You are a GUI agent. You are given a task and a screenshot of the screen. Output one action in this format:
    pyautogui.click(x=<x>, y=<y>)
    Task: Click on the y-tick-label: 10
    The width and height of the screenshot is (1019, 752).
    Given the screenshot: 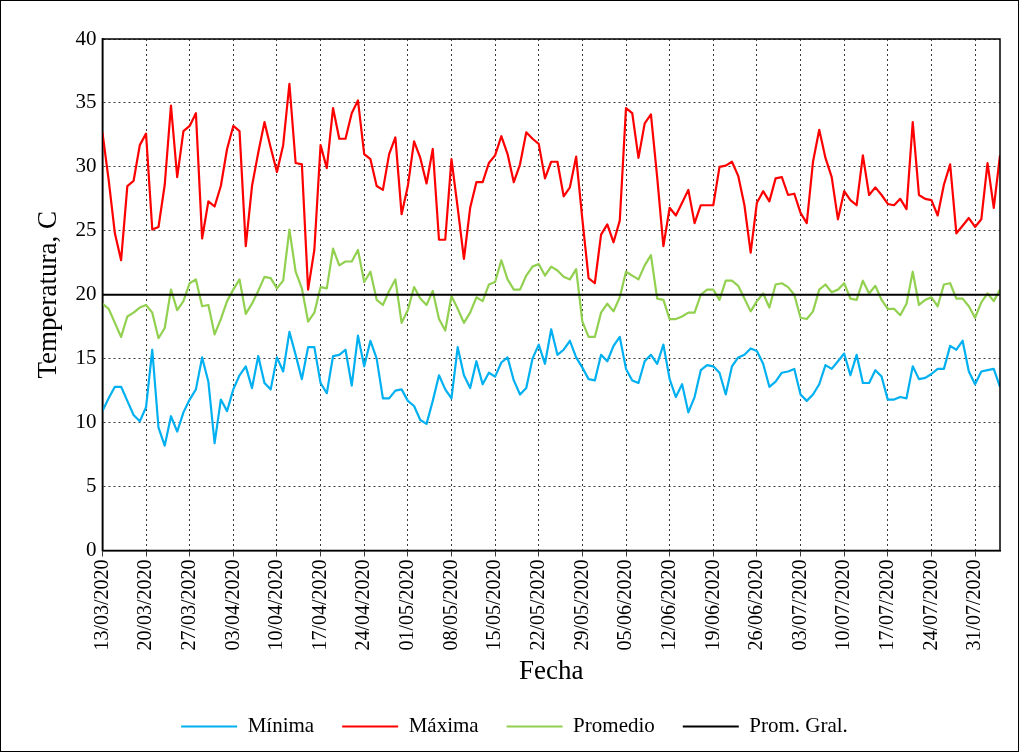 What is the action you would take?
    pyautogui.click(x=86, y=421)
    